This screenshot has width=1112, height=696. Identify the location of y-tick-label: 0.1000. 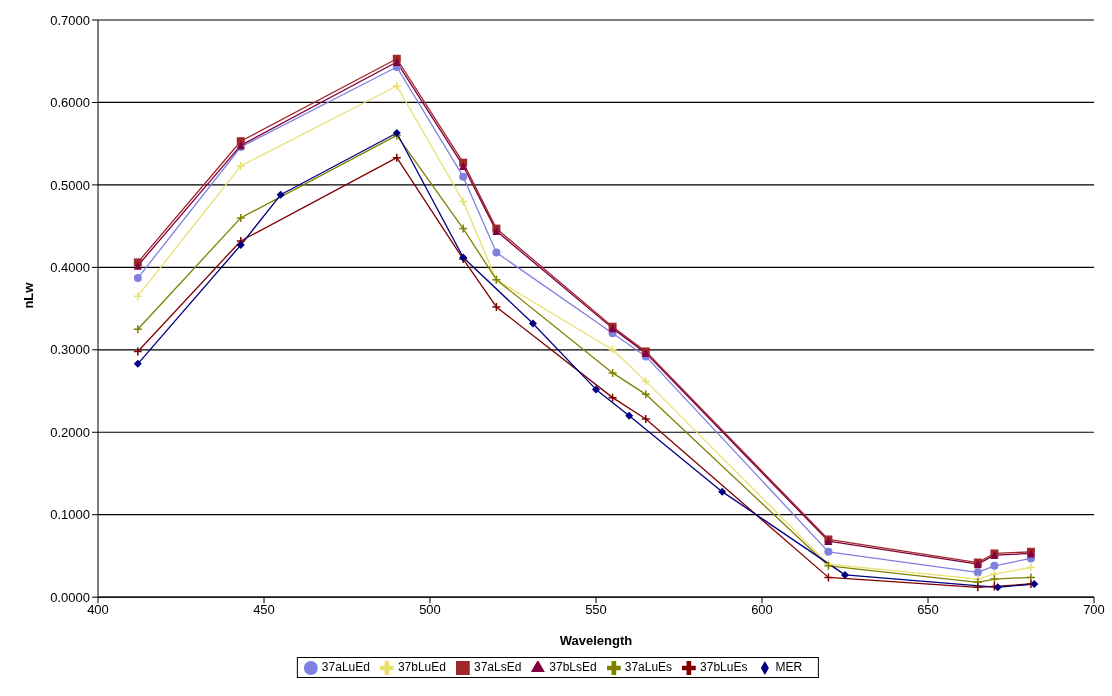
(70, 515).